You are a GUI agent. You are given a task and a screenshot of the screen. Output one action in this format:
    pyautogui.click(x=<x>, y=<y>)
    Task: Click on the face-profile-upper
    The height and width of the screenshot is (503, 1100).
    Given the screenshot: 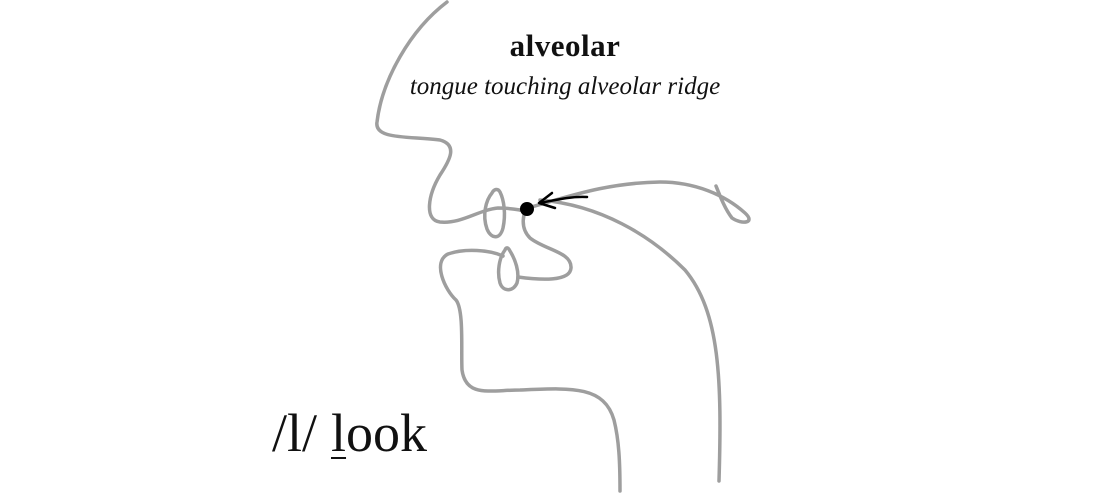 What is the action you would take?
    pyautogui.click(x=448, y=112)
    